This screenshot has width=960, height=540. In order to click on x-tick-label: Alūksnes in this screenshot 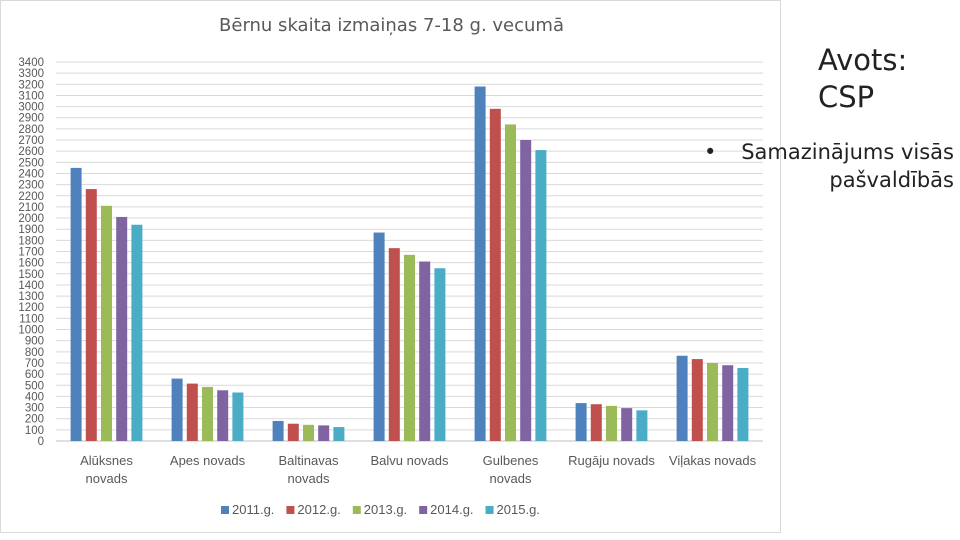, I will do `click(106, 460)`.